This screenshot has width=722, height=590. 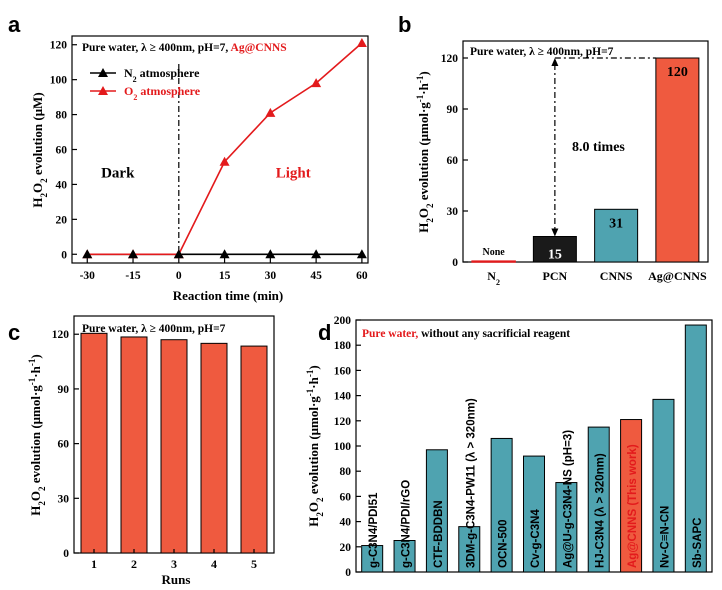 What do you see at coordinates (64, 255) in the screenshot?
I see `chart-a-y-tick-label: 0` at bounding box center [64, 255].